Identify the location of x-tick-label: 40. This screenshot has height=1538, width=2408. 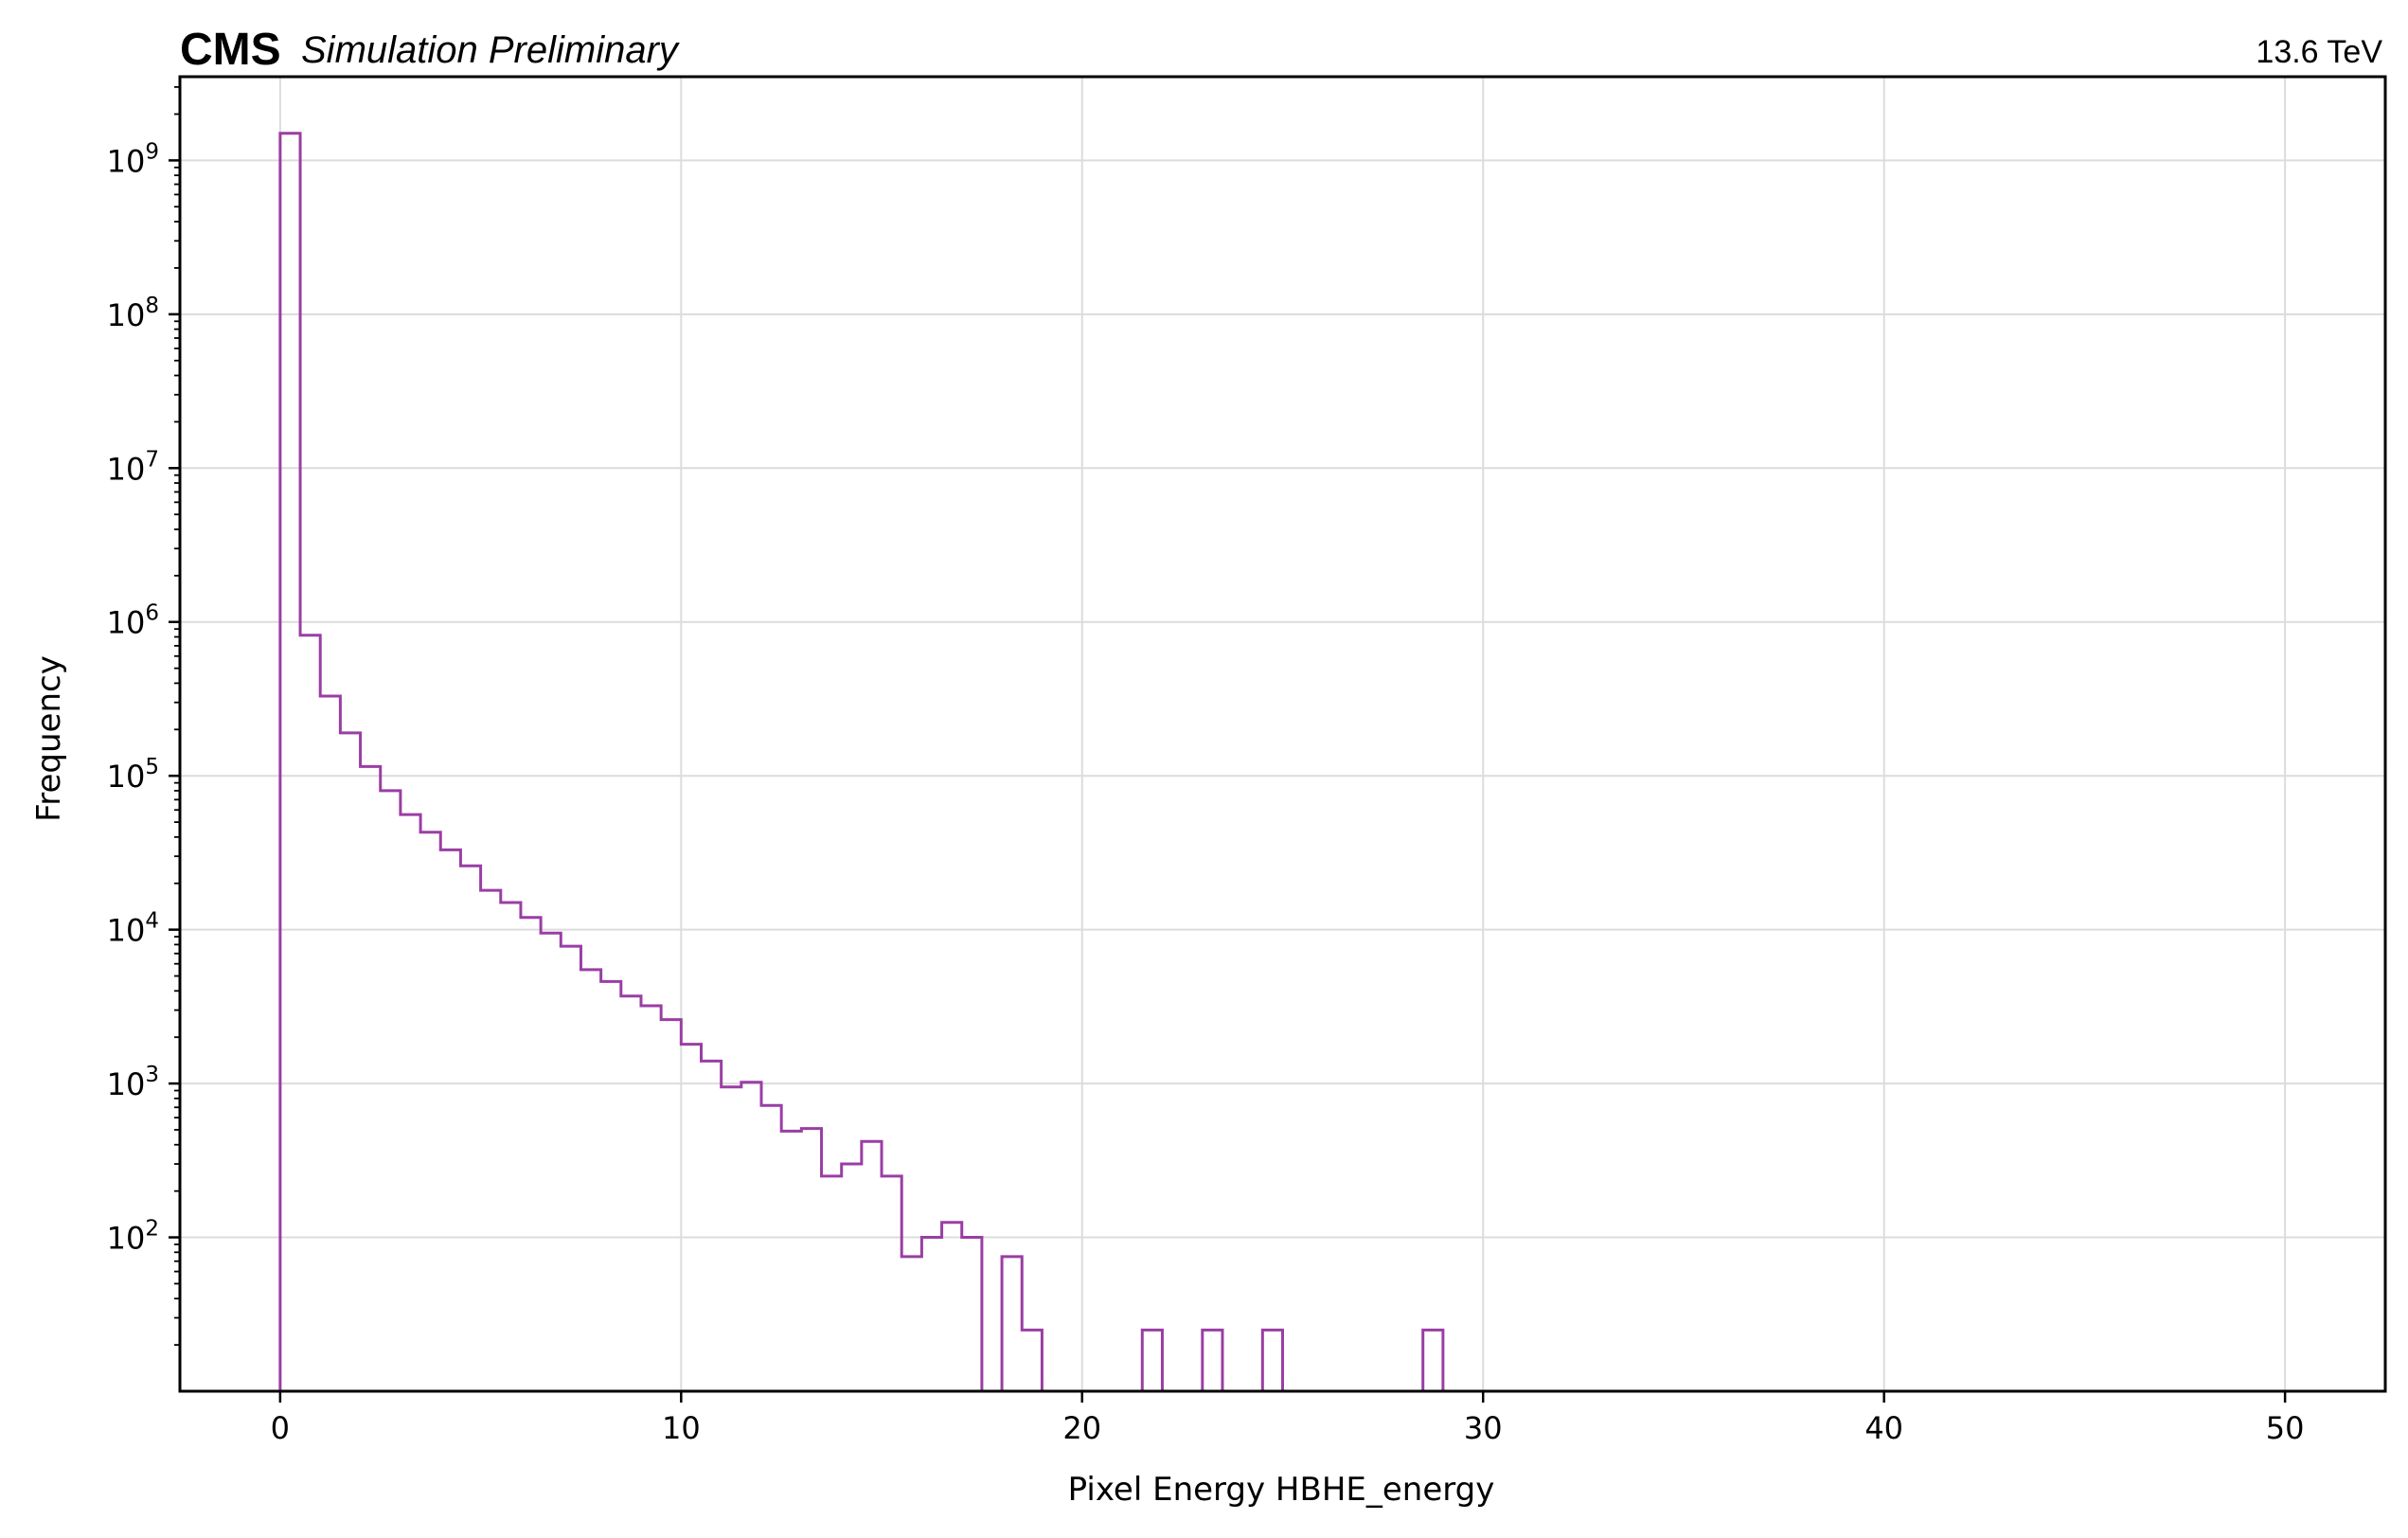
(1883, 1428).